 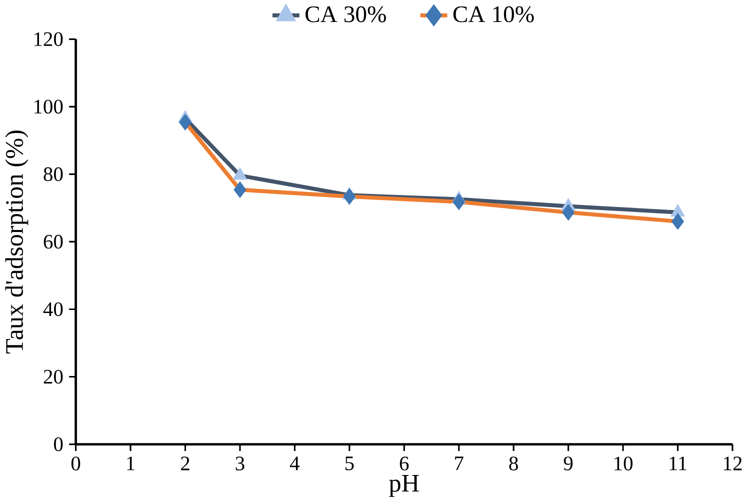 I want to click on legend-label: CA 10%, so click(x=493, y=14).